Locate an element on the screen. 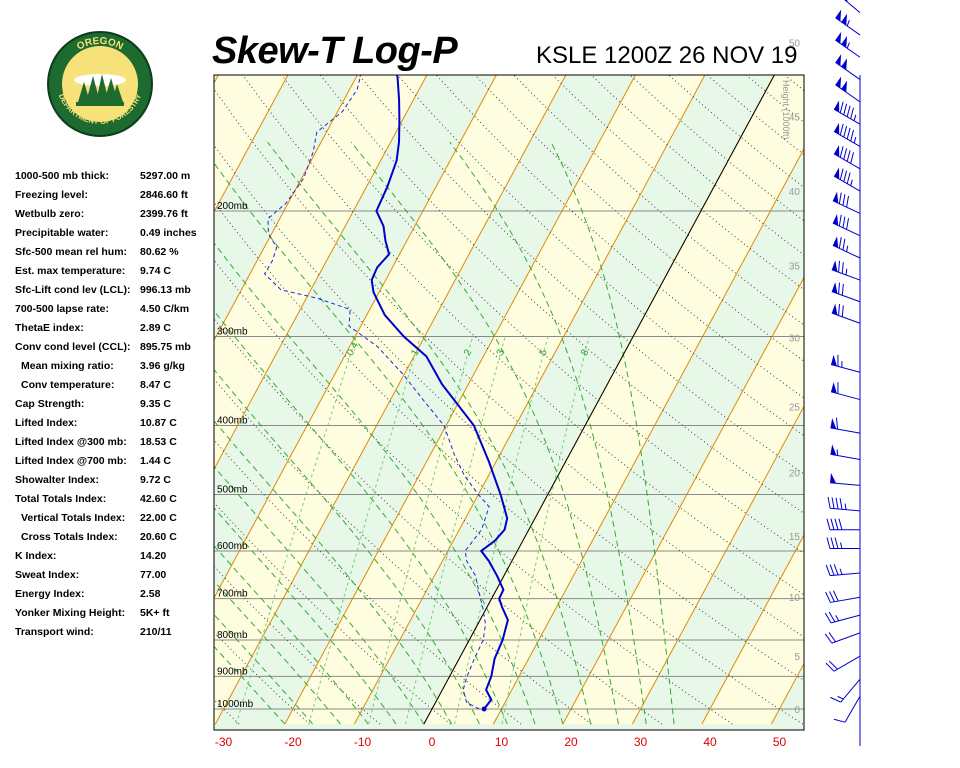  height-tick-label: 45 is located at coordinates (795, 118).